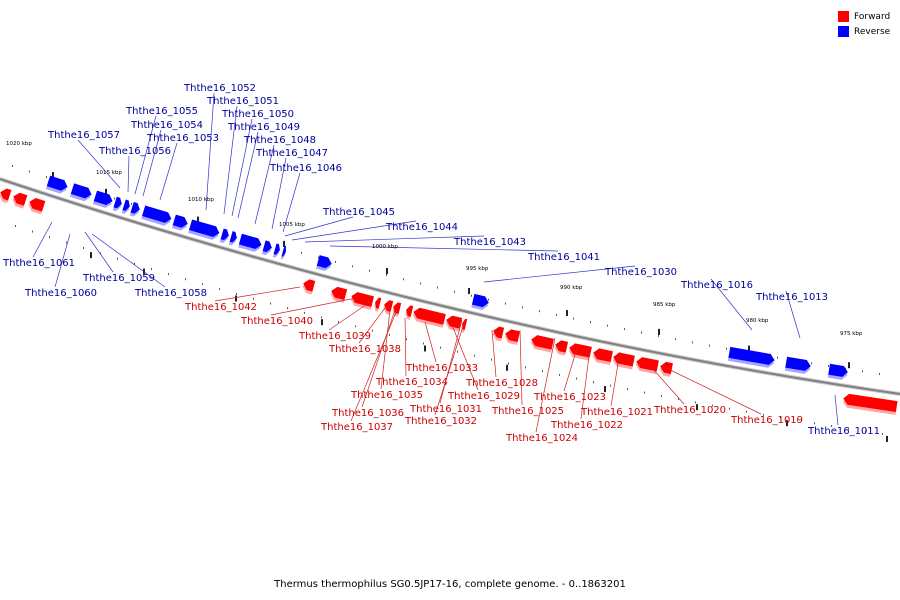 This screenshot has width=900, height=600. Describe the element at coordinates (664, 305) in the screenshot. I see `coordinate-label: 985 kbp` at that location.